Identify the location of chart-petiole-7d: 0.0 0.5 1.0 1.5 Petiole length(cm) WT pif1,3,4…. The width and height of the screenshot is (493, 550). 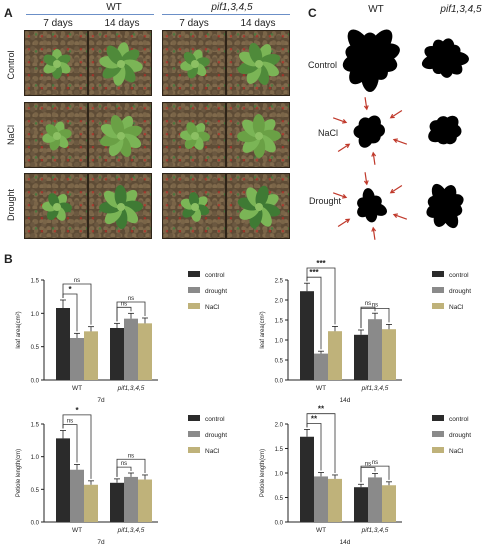
(121, 476).